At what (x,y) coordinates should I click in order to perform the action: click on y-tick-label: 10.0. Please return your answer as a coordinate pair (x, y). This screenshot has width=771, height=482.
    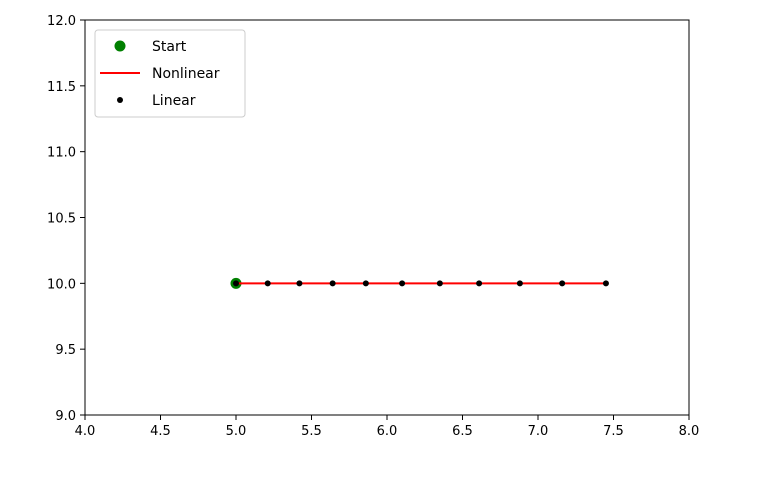
    Looking at the image, I should click on (61, 284).